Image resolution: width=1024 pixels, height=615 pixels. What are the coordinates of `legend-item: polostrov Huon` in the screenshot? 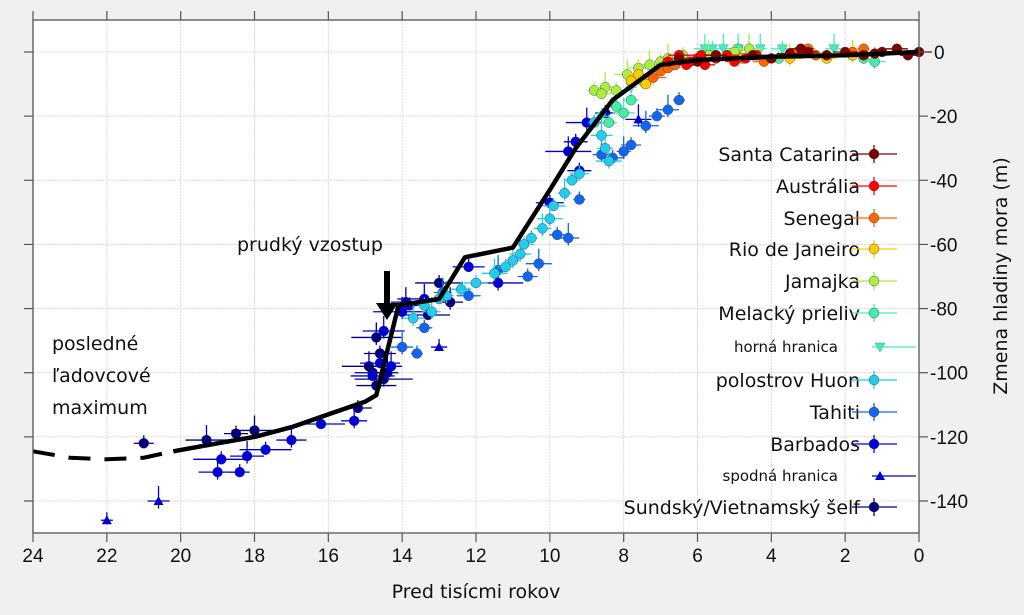 It's located at (806, 381).